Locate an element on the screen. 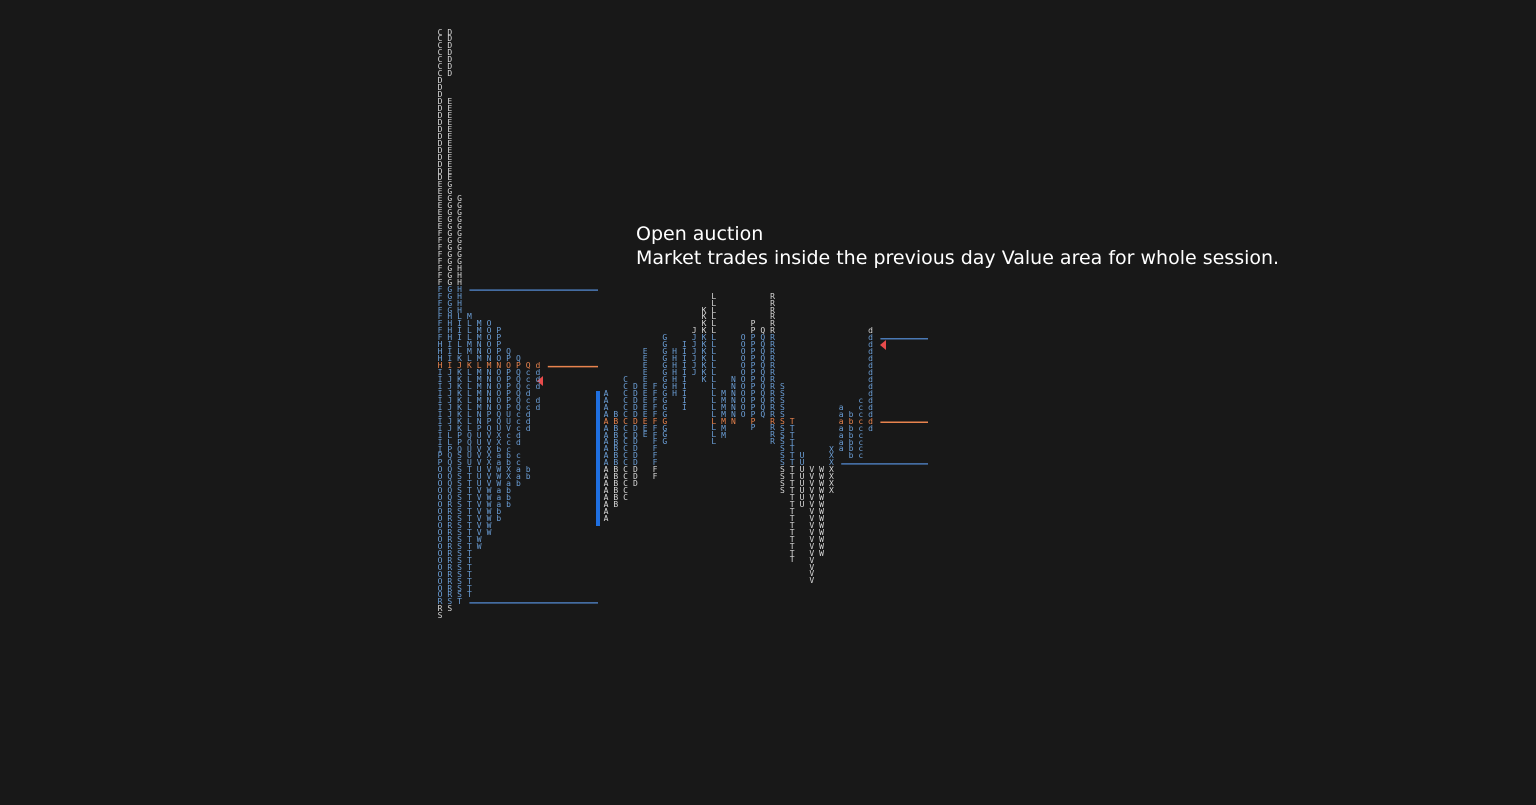 Image resolution: width=1536 pixels, height=805 pixels. tpo-row: ORSTVW is located at coordinates (467, 525).